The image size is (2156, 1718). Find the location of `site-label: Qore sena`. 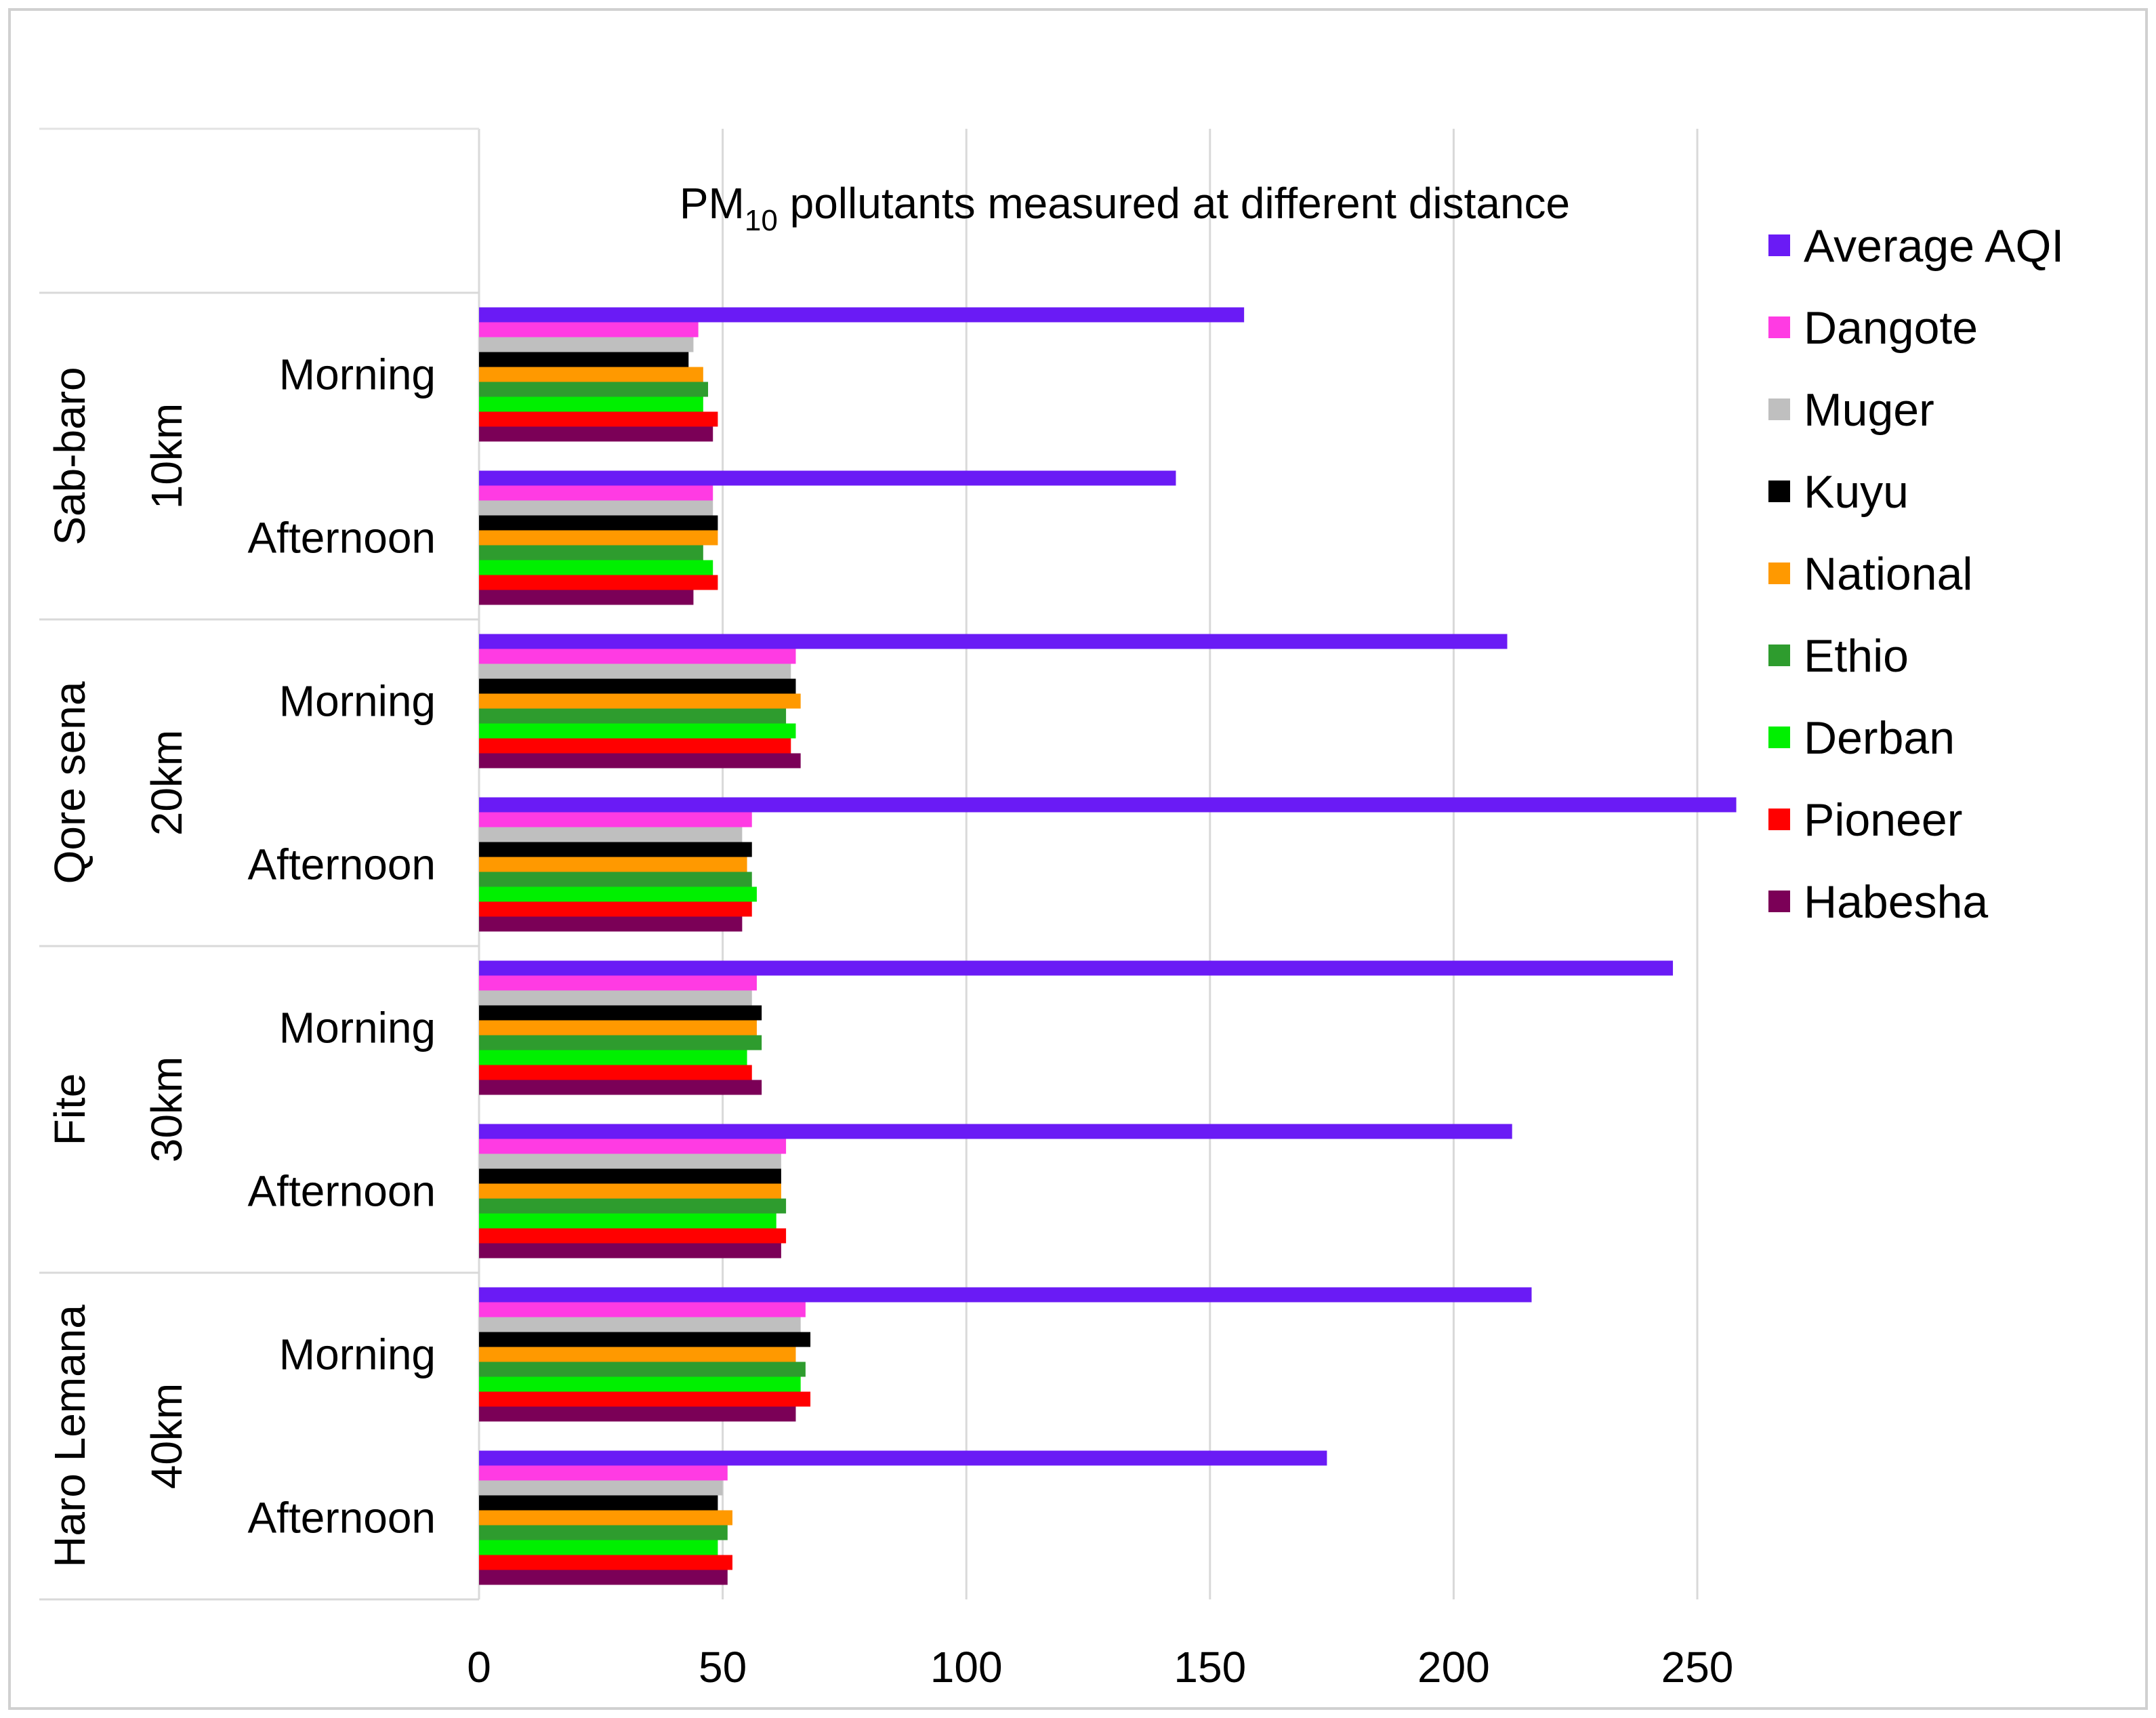

site-label: Qore sena is located at coordinates (69, 782).